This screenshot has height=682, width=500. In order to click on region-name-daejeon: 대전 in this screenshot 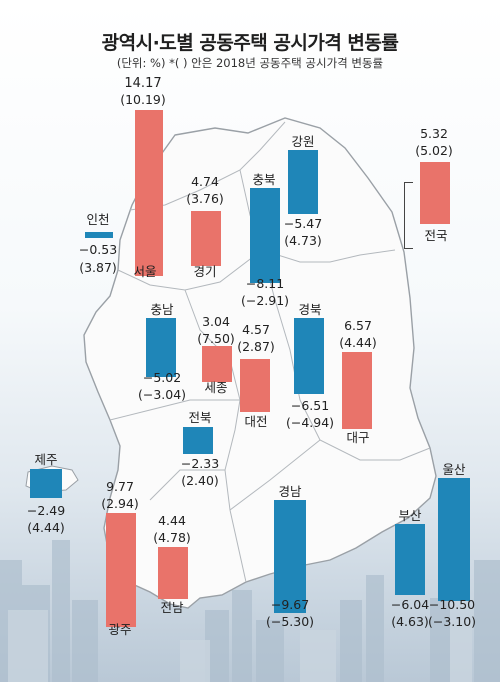, I will do `click(256, 421)`.